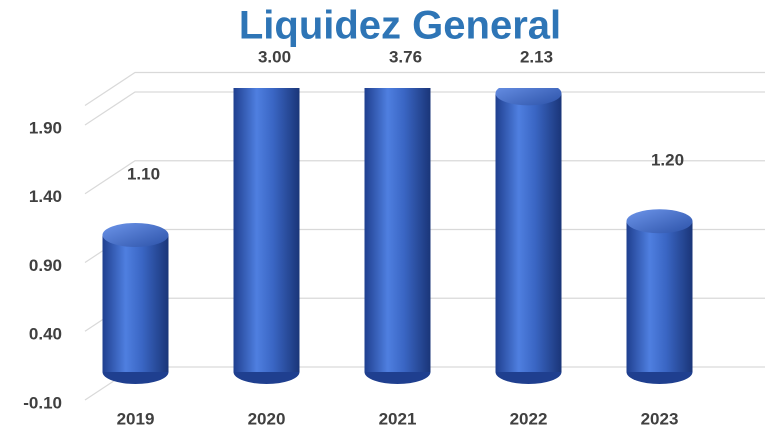  What do you see at coordinates (529, 418) in the screenshot?
I see `x-tick-label: 2022` at bounding box center [529, 418].